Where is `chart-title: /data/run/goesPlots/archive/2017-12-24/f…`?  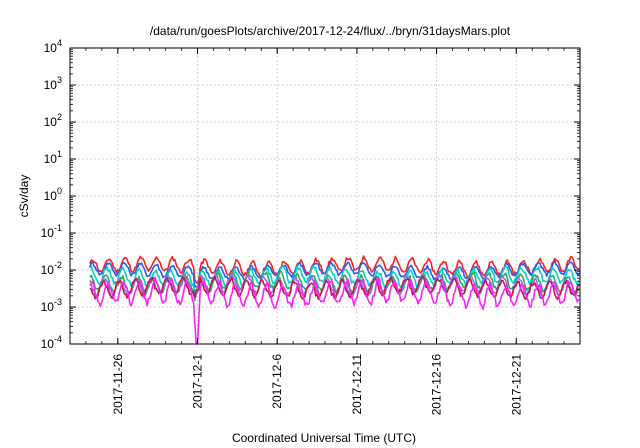
chart-title: /data/run/goesPlots/archive/2017-12-24/f… is located at coordinates (330, 31).